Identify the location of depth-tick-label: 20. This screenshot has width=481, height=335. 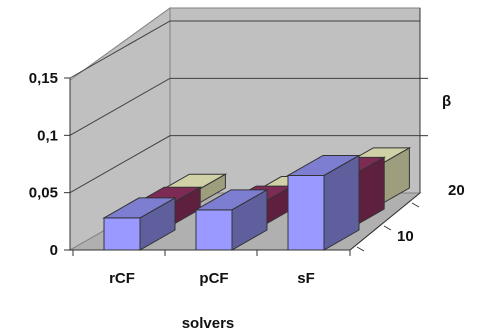
(456, 190).